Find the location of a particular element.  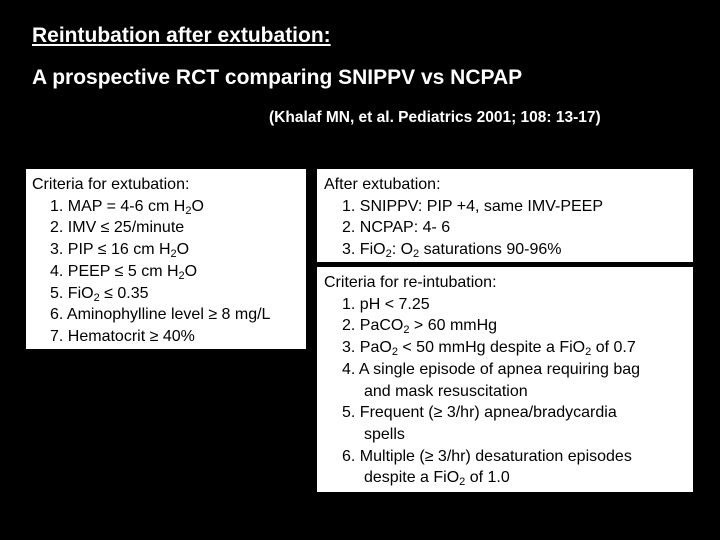

list-item: 5. Frequent (≥ 3/hr) apnea/bradycardia is located at coordinates (479, 413).